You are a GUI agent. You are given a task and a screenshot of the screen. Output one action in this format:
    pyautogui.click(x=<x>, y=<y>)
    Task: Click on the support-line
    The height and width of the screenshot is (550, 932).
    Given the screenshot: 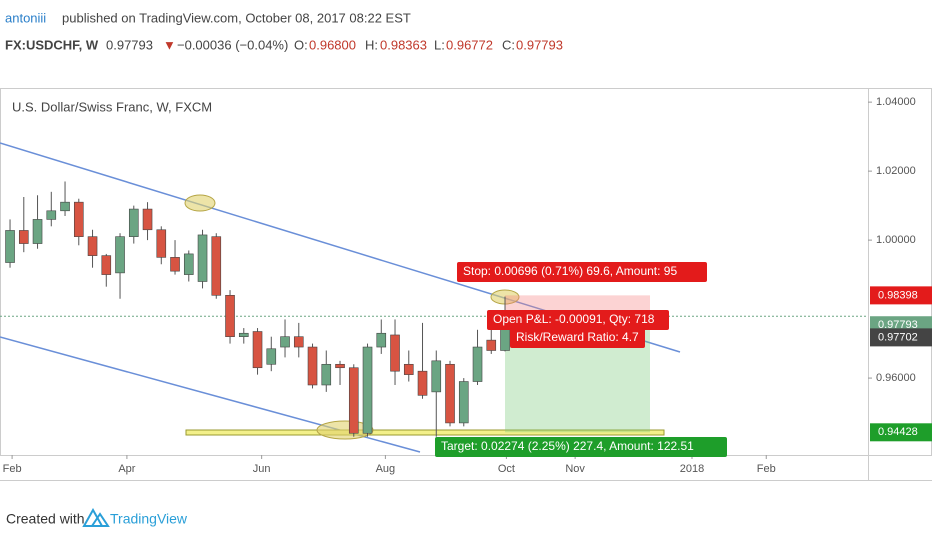 What is the action you would take?
    pyautogui.click(x=425, y=432)
    